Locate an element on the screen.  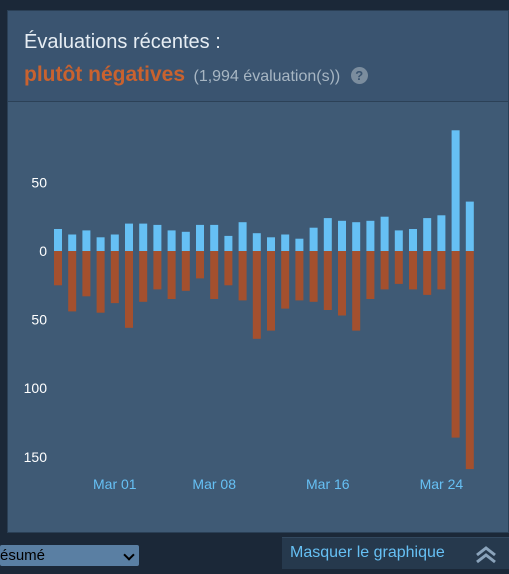
help-icon: ? is located at coordinates (359, 75).